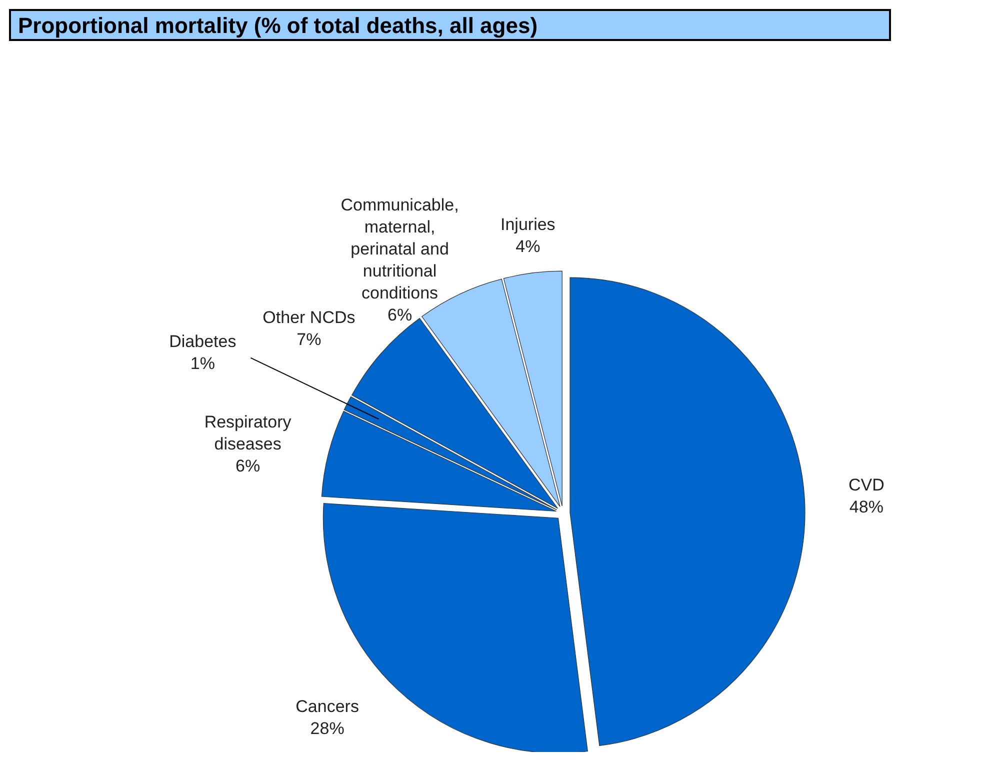 The image size is (999, 760). What do you see at coordinates (866, 506) in the screenshot?
I see `data-label: 48%` at bounding box center [866, 506].